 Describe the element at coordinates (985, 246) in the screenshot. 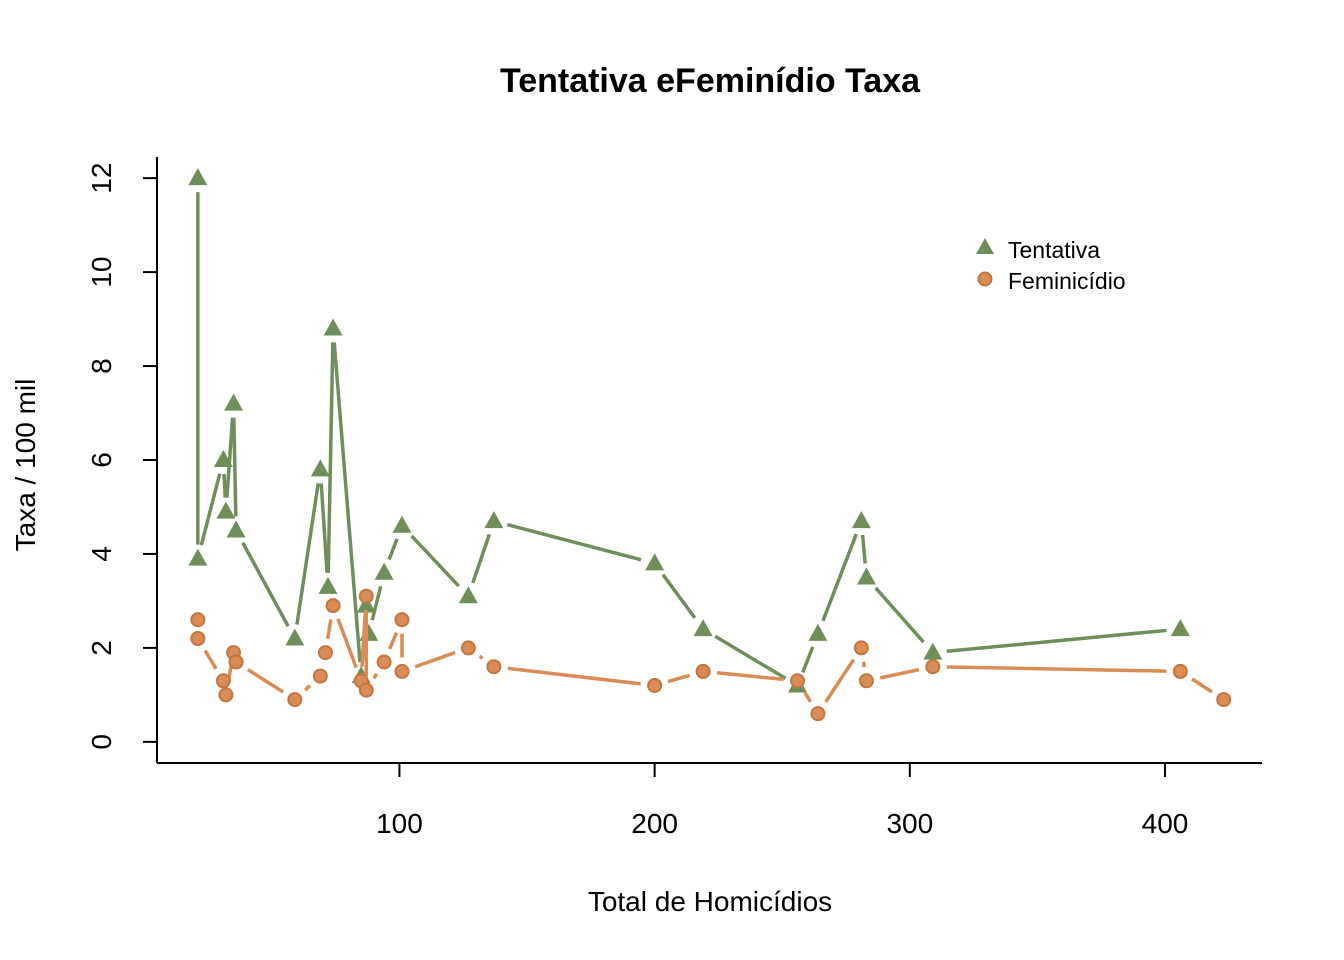

I see `legend-marker-tentativa` at that location.